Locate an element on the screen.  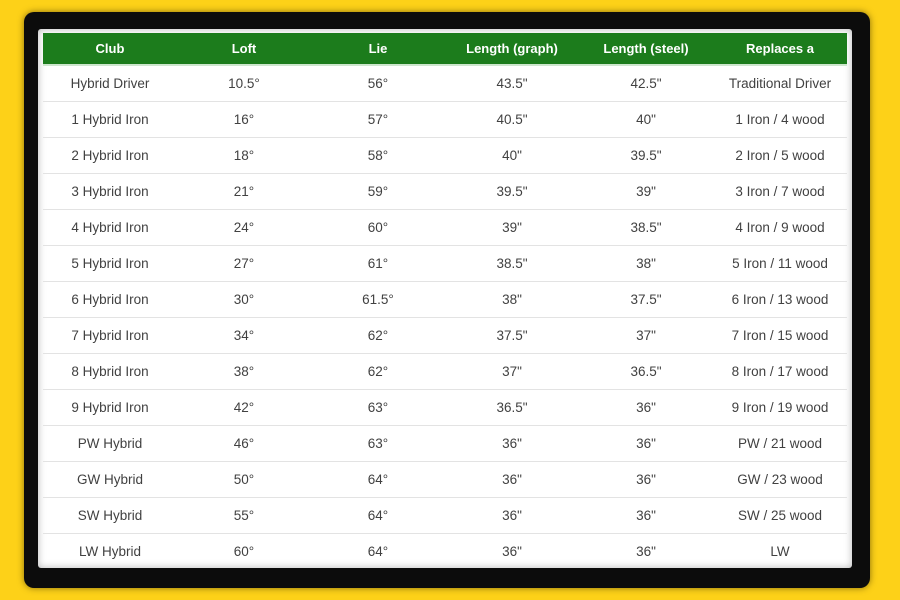
table-cell: 6 Hybrid Iron is located at coordinates (110, 299).